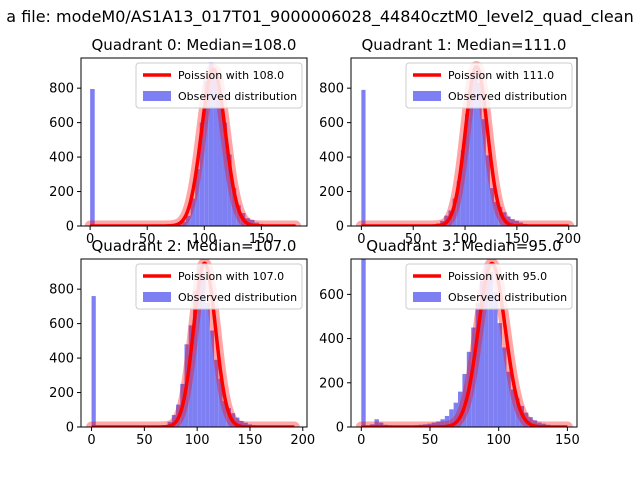  Describe the element at coordinates (497, 276) in the screenshot. I see `legend-fit-label: Poission with 95.0` at that location.